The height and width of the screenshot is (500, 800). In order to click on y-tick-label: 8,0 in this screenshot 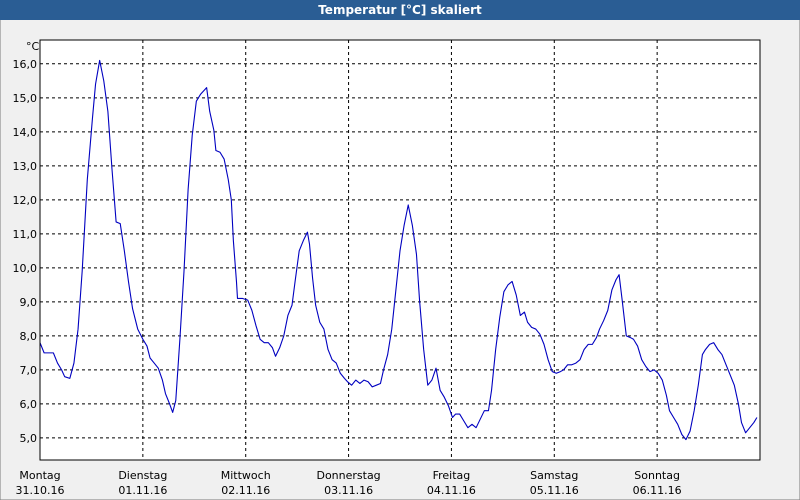, I will do `click(29, 336)`.